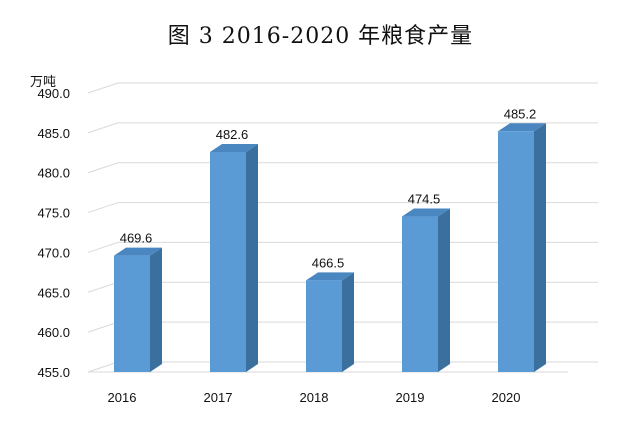 The width and height of the screenshot is (641, 425). I want to click on bar-2017, so click(234, 257).